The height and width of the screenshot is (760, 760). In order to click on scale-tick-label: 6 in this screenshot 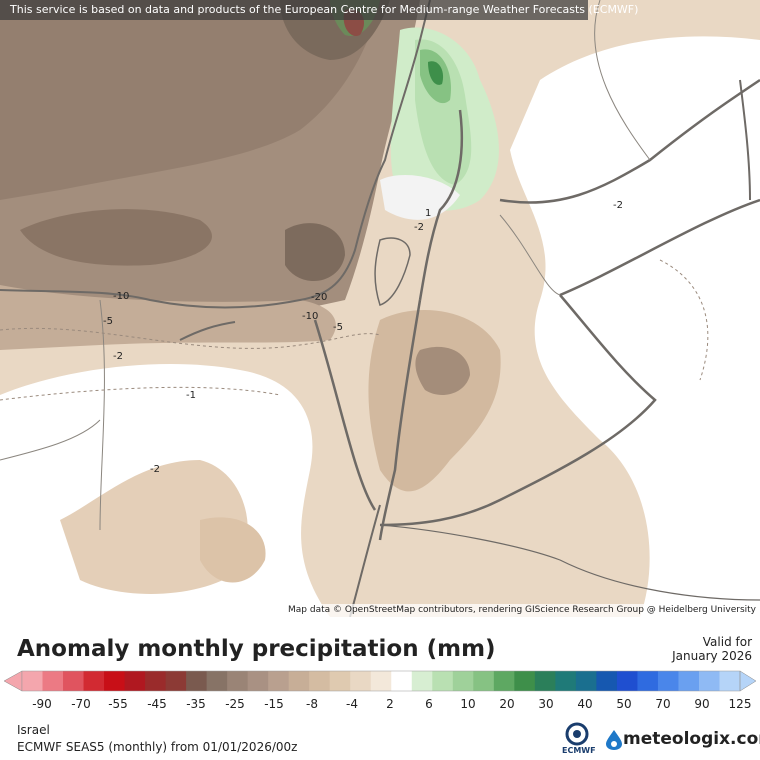, I will do `click(429, 704)`.